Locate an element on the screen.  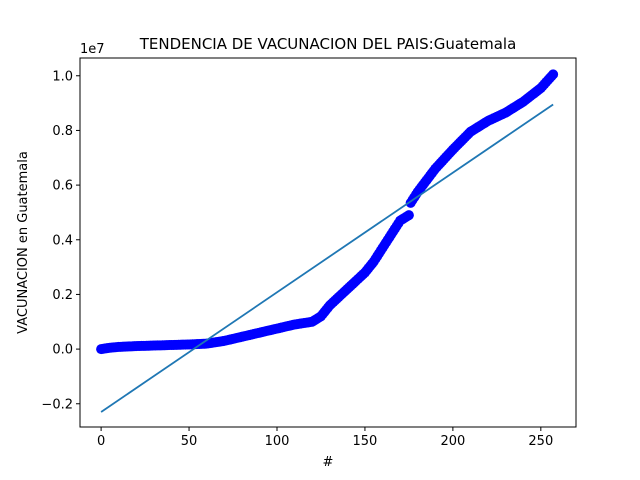
y-tick-label: −0.2 is located at coordinates (57, 404).